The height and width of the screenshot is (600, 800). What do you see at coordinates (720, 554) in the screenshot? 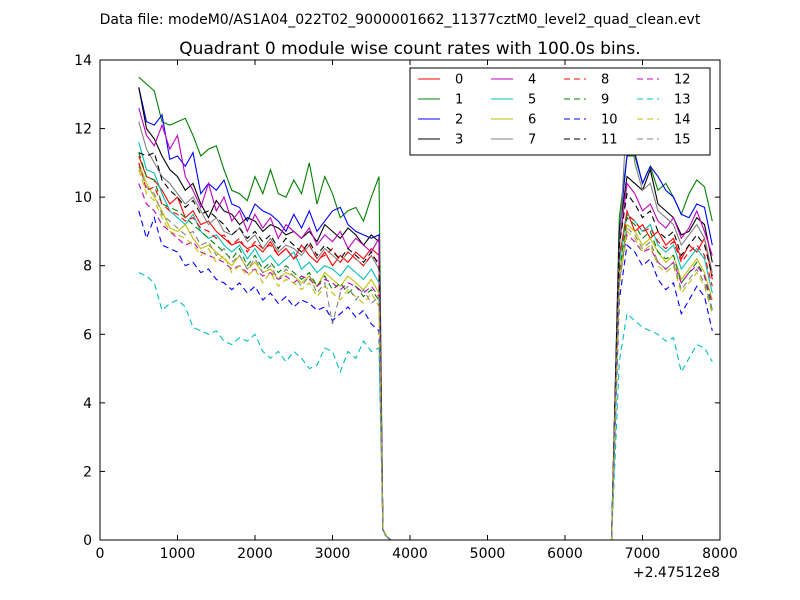
I see `x-tick-label: 8000` at bounding box center [720, 554].